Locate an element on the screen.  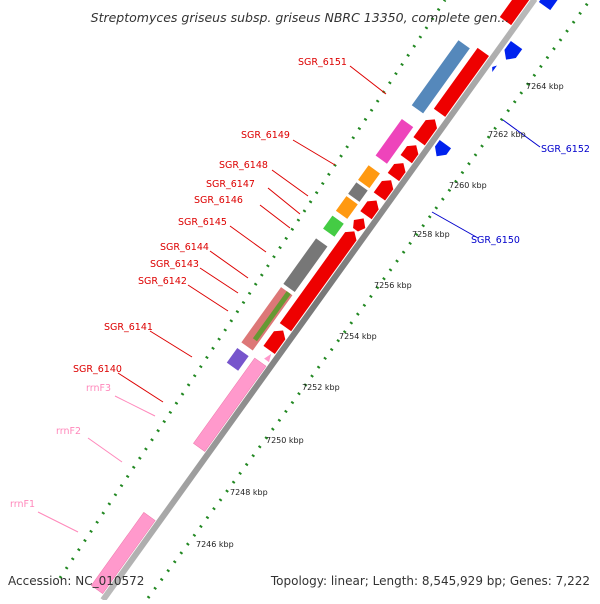
label-sgr6145: SGR_6145 is located at coordinates (202, 222).